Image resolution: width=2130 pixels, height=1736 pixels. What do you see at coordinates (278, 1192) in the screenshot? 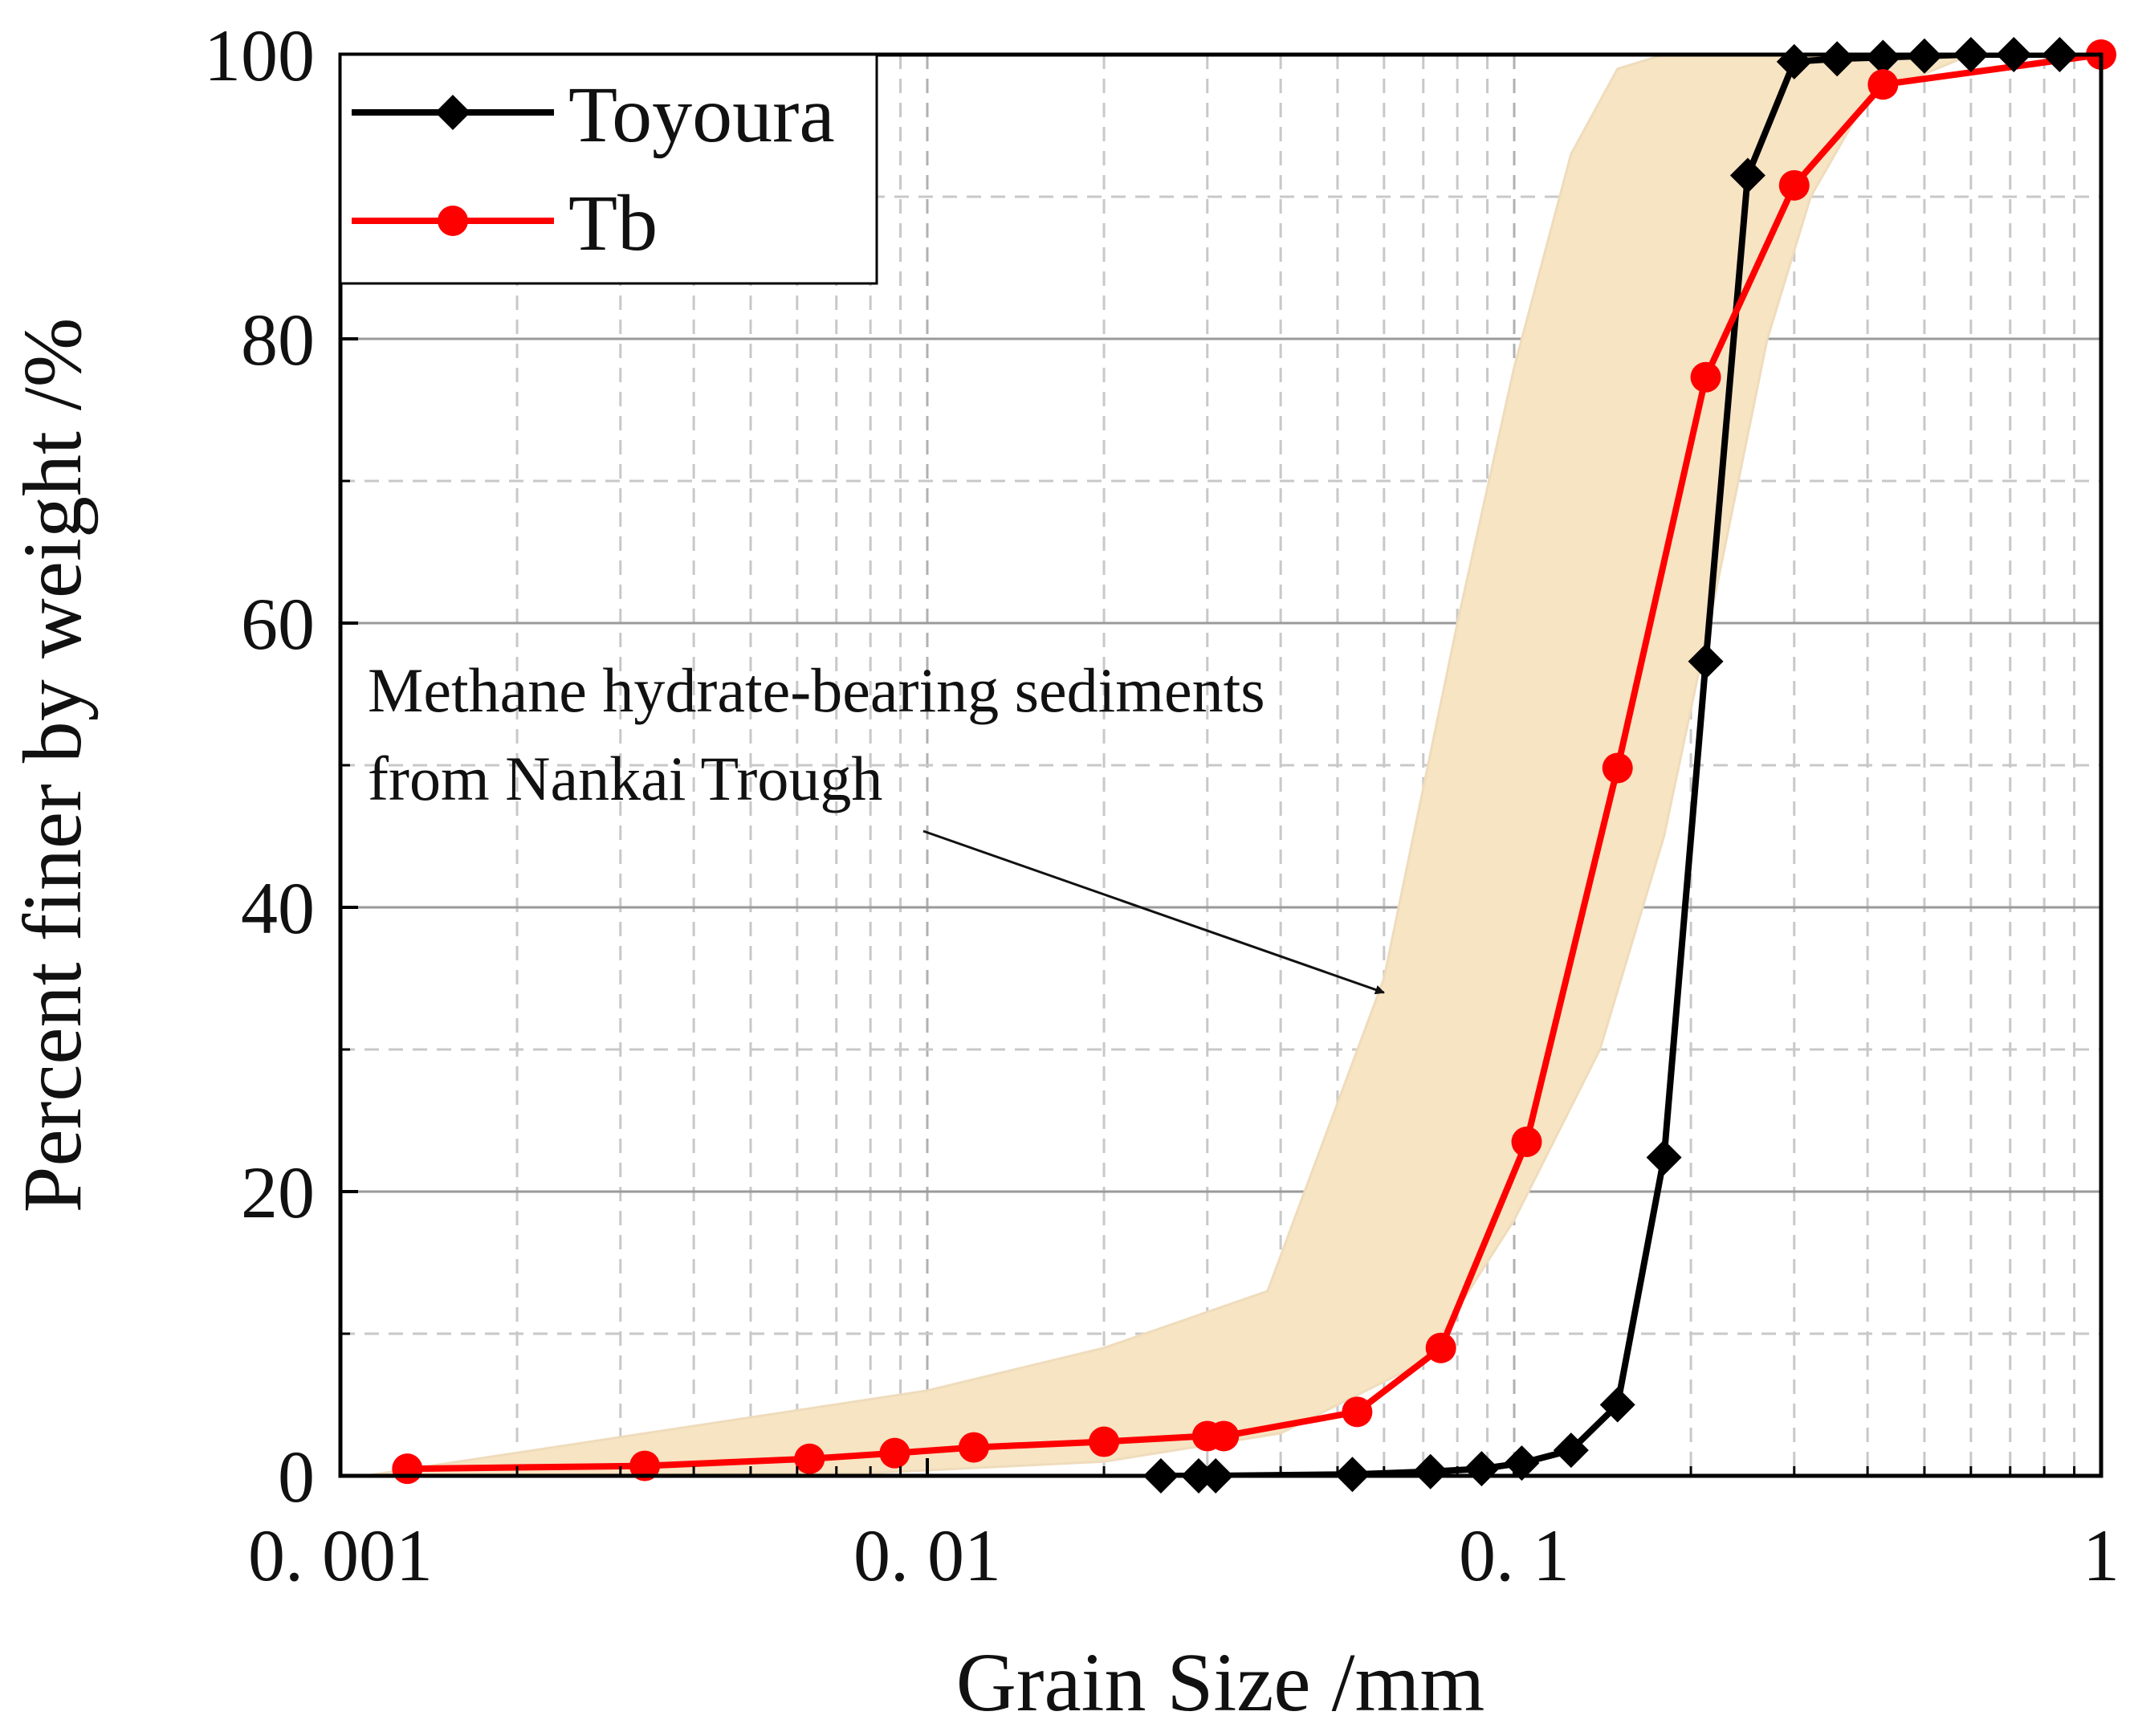
I see `y-tick-label: 20` at bounding box center [278, 1192].